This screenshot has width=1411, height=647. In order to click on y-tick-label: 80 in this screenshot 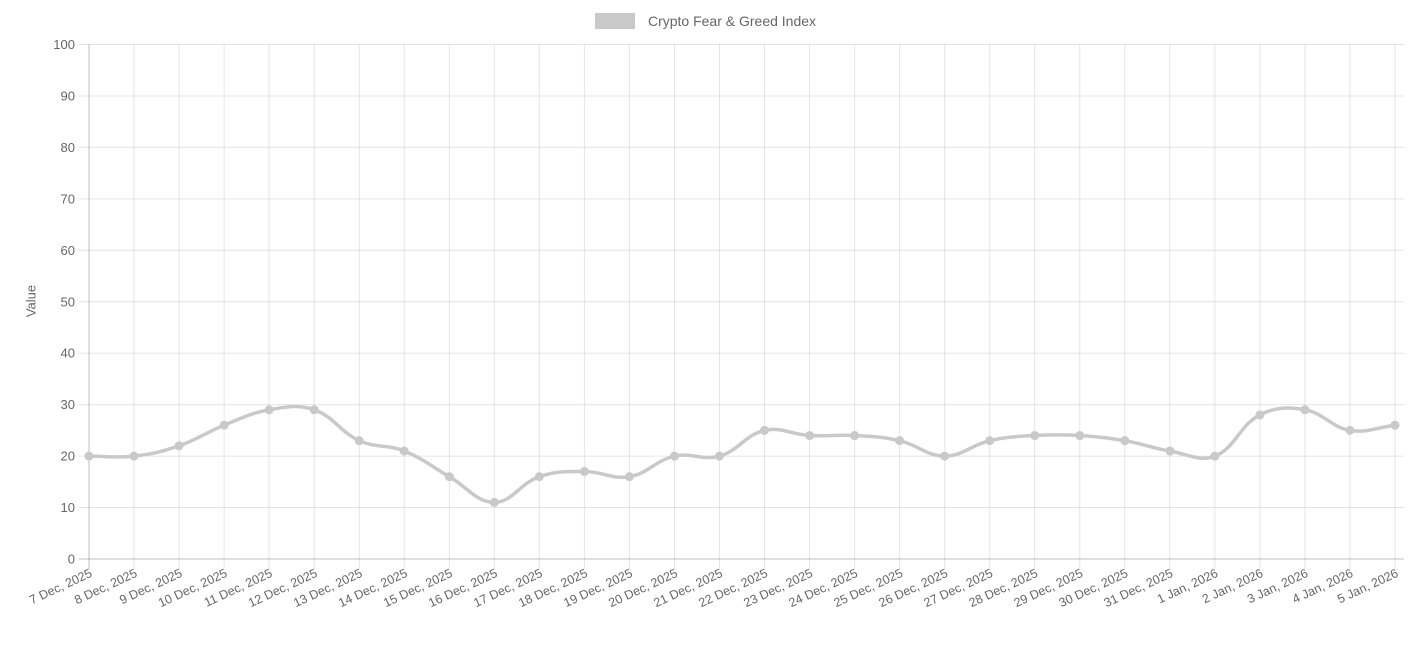, I will do `click(68, 147)`.